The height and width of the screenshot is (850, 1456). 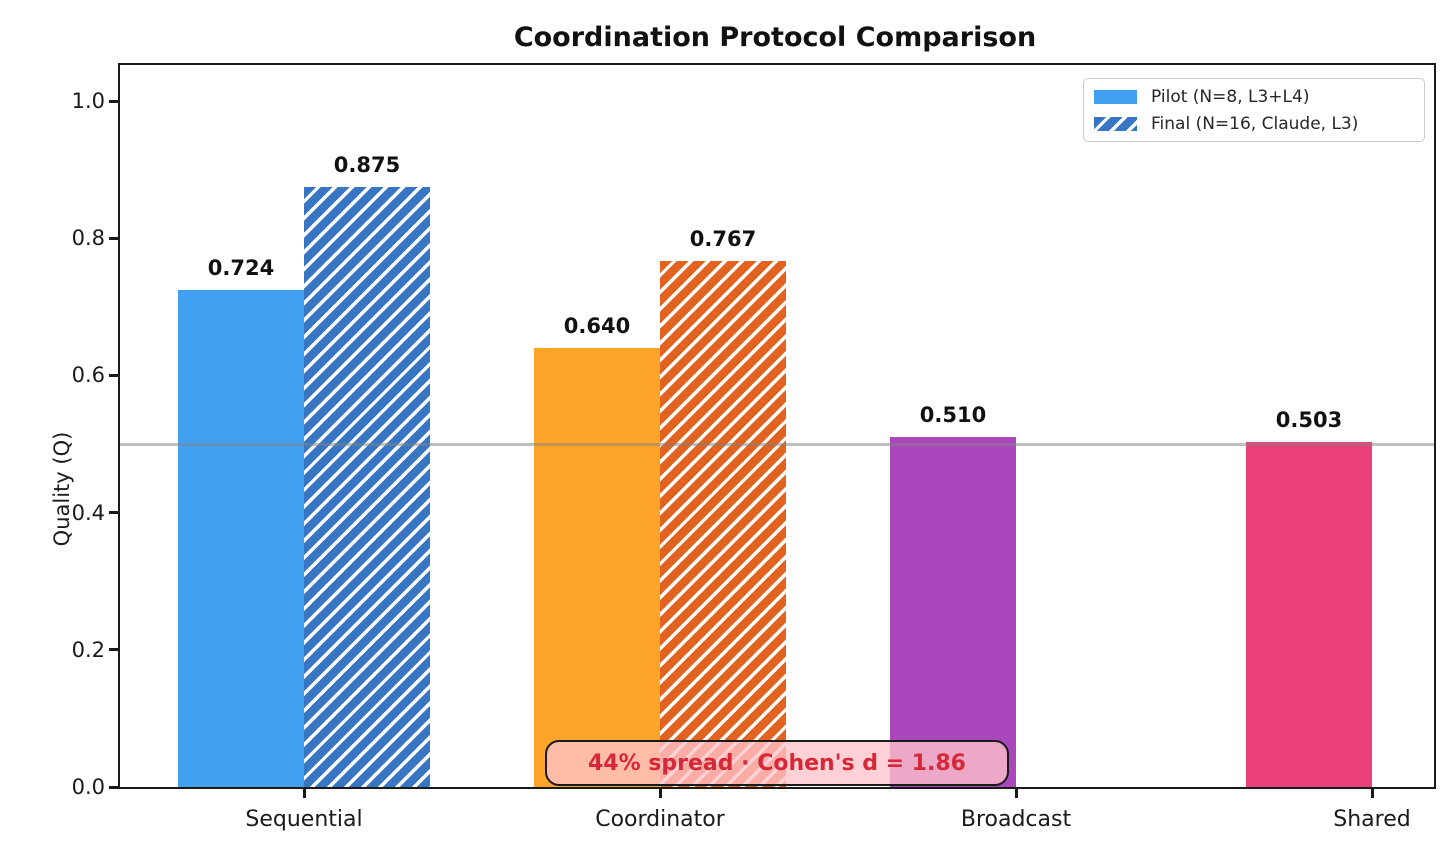 What do you see at coordinates (660, 793) in the screenshot?
I see `x-tick-mark-coordinator` at bounding box center [660, 793].